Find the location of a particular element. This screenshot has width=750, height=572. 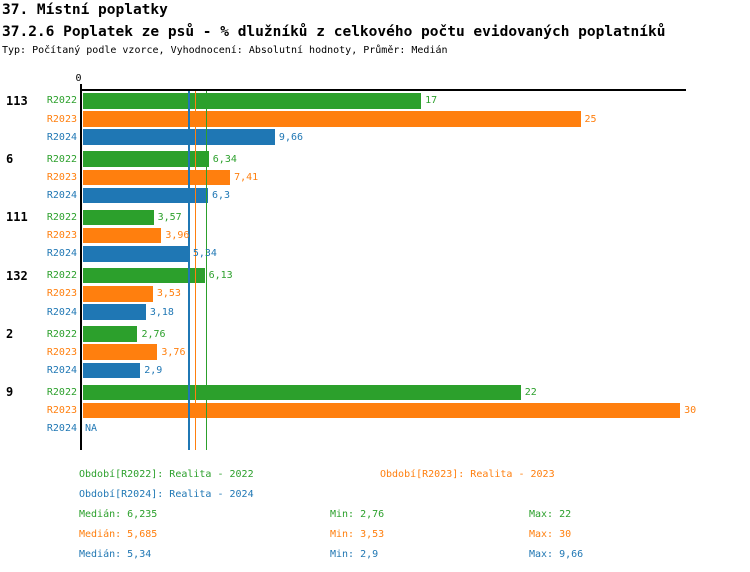

bar-value-label: 5,34 is located at coordinates (204, 254).